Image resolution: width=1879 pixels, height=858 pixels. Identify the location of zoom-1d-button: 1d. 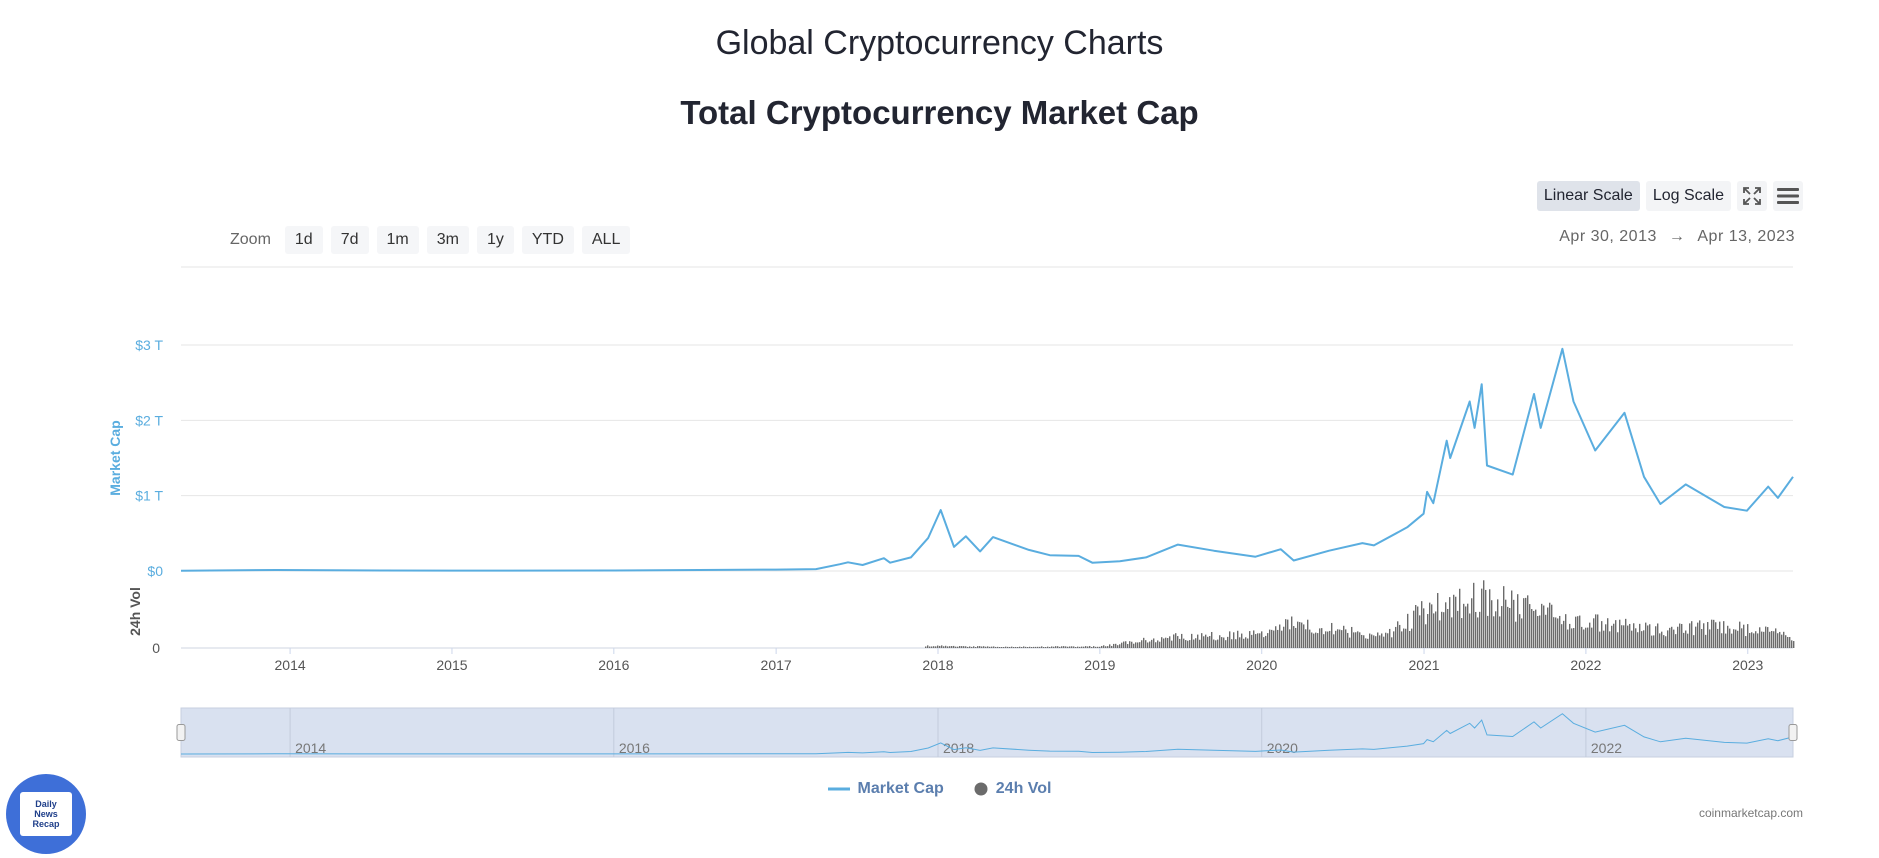
(303, 240).